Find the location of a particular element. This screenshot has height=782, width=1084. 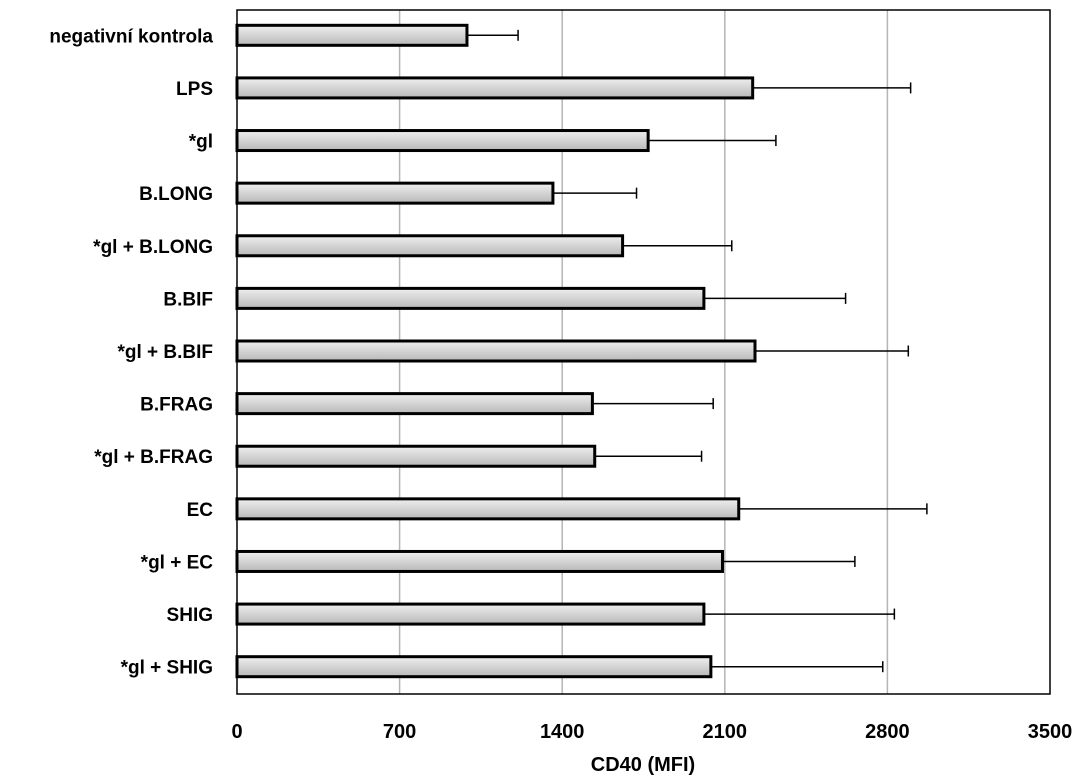

category-label: SHIG is located at coordinates (190, 615).